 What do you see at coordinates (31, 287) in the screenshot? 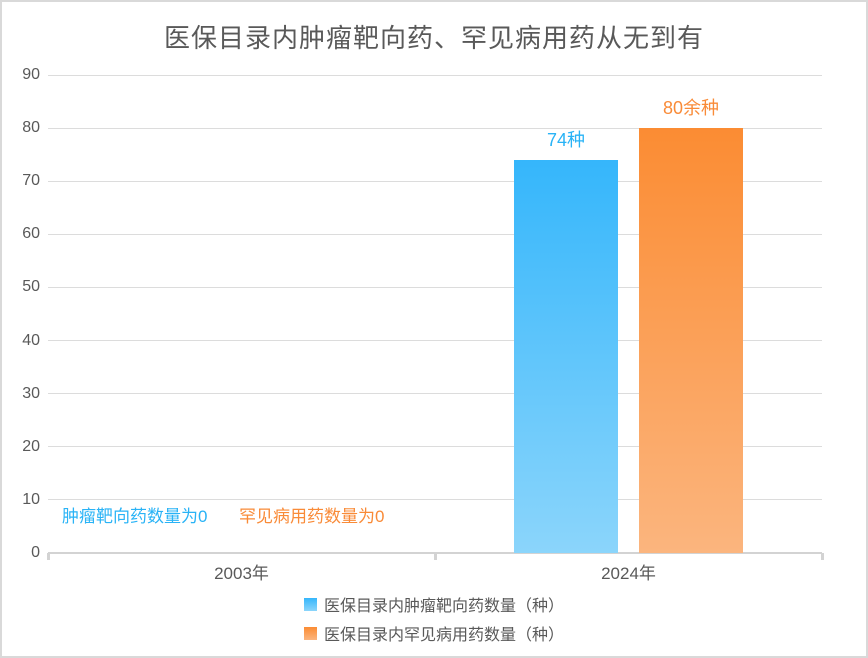
I see `y-tick-label: 50` at bounding box center [31, 287].